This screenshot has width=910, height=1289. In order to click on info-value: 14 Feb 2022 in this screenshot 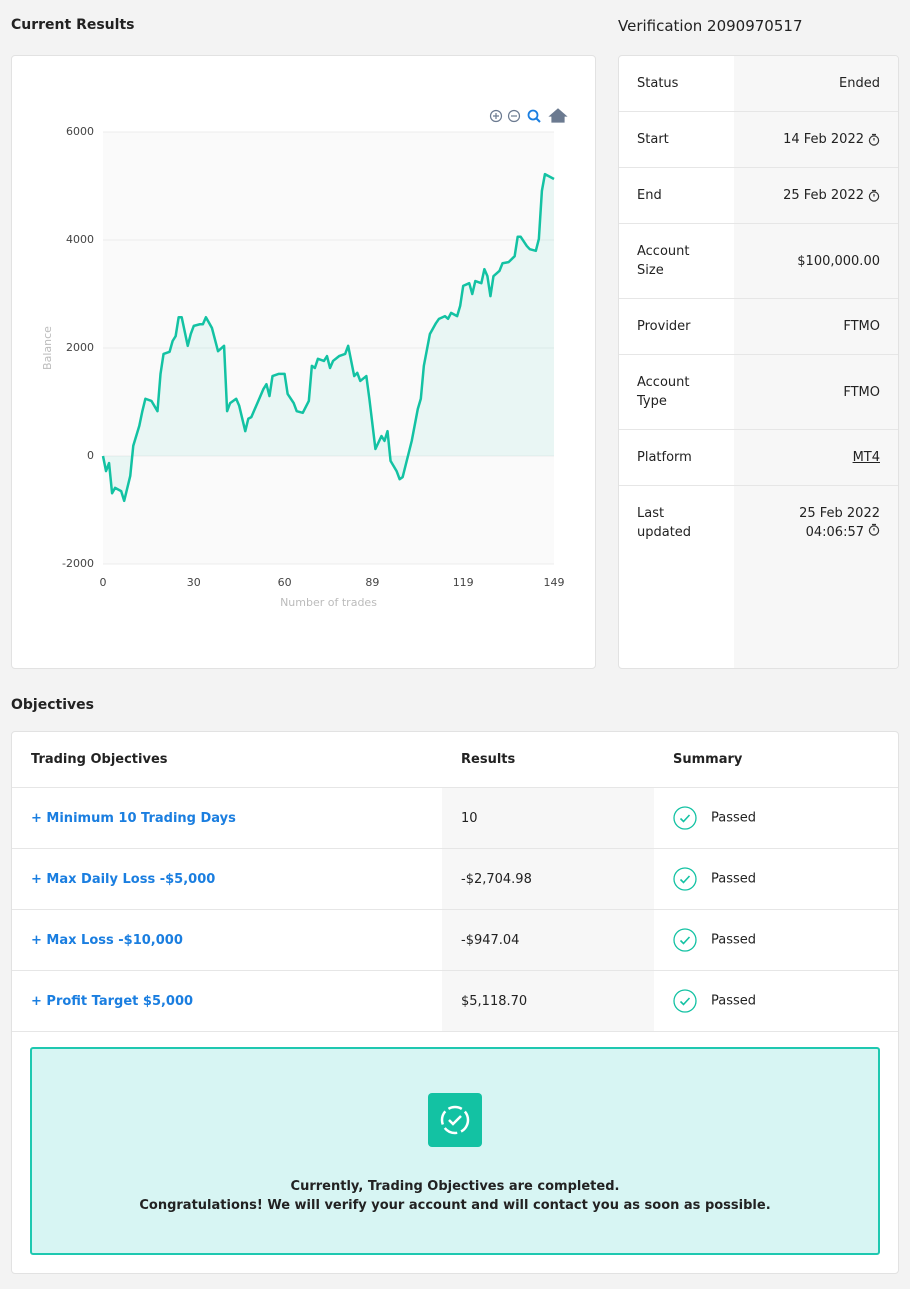, I will do `click(823, 139)`.